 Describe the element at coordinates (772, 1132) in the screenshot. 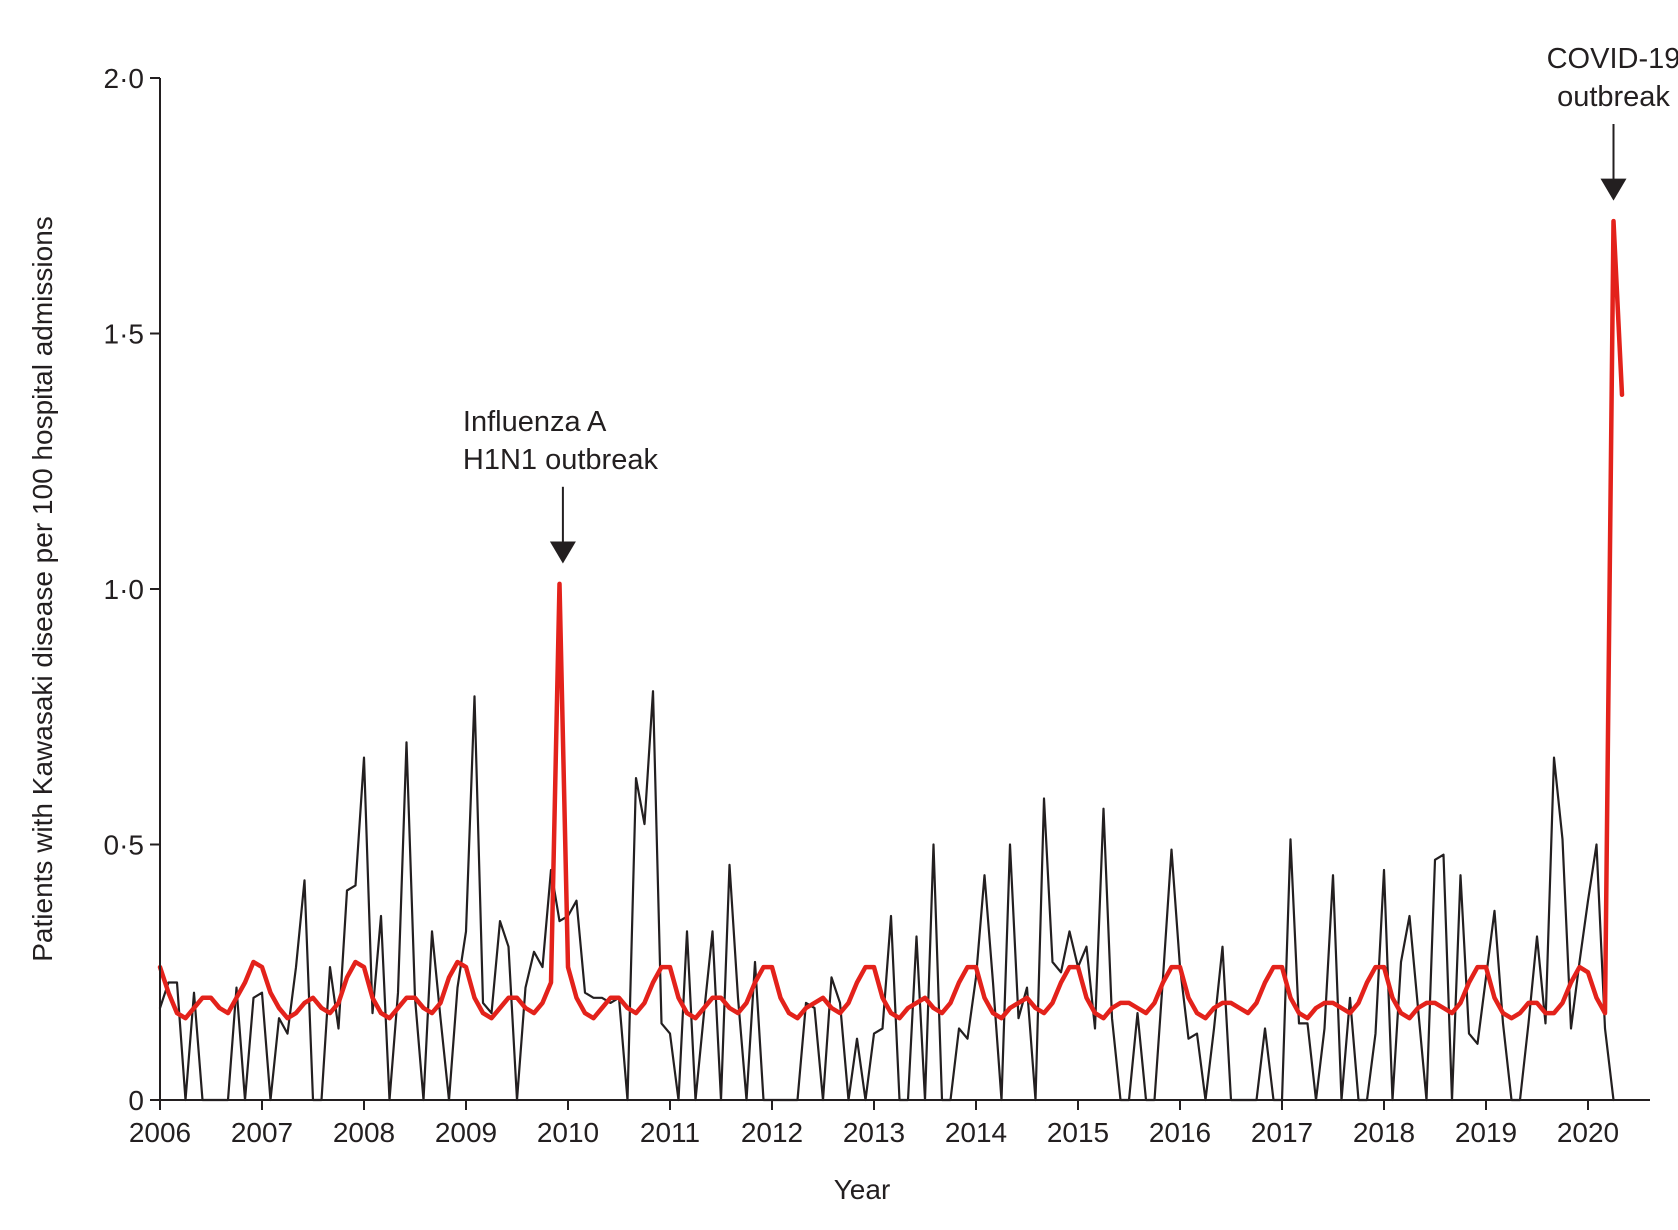

I see `x-tick-label: 2012` at that location.